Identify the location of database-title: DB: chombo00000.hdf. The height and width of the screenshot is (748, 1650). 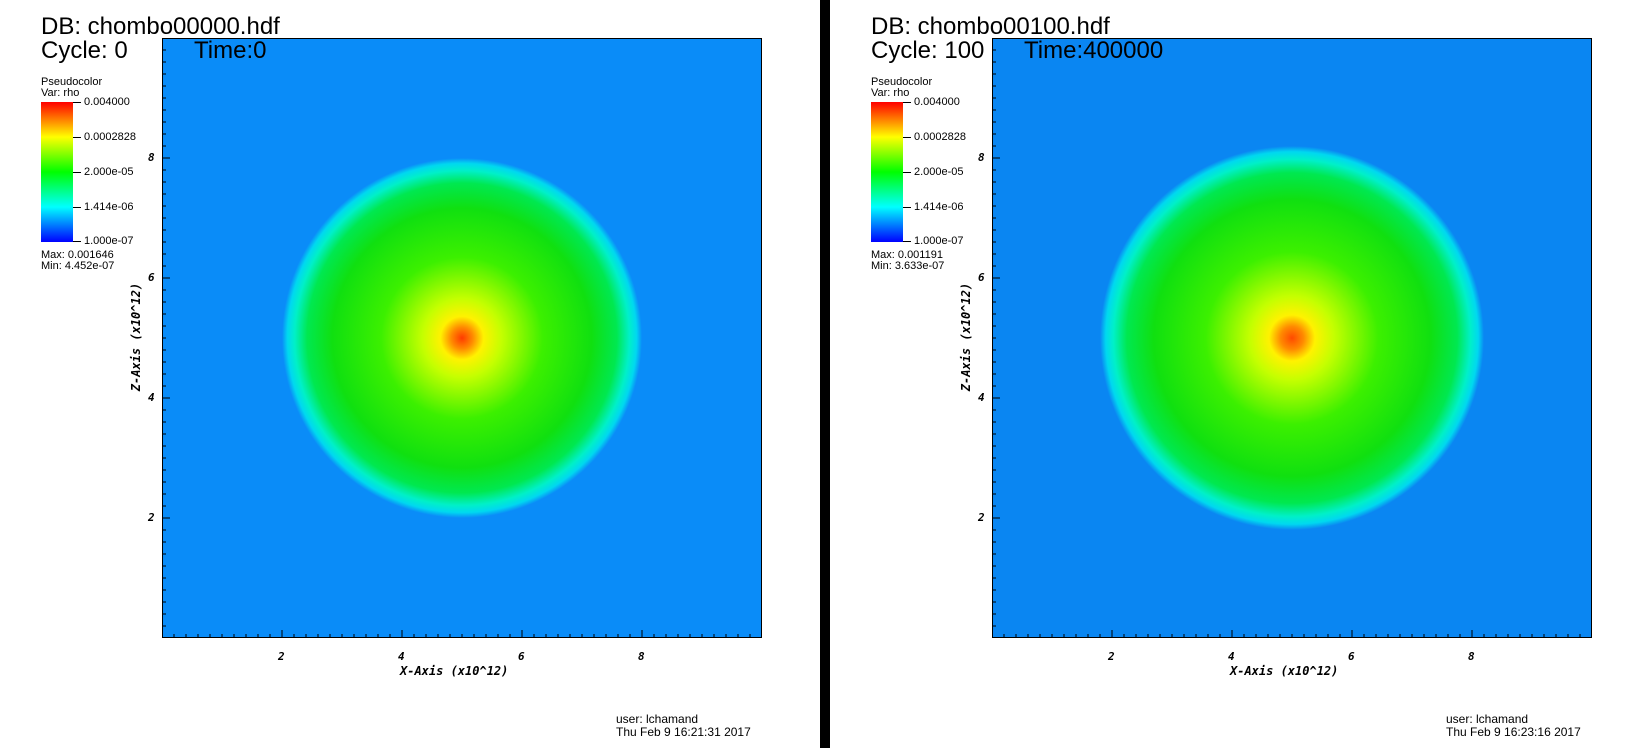
(160, 26).